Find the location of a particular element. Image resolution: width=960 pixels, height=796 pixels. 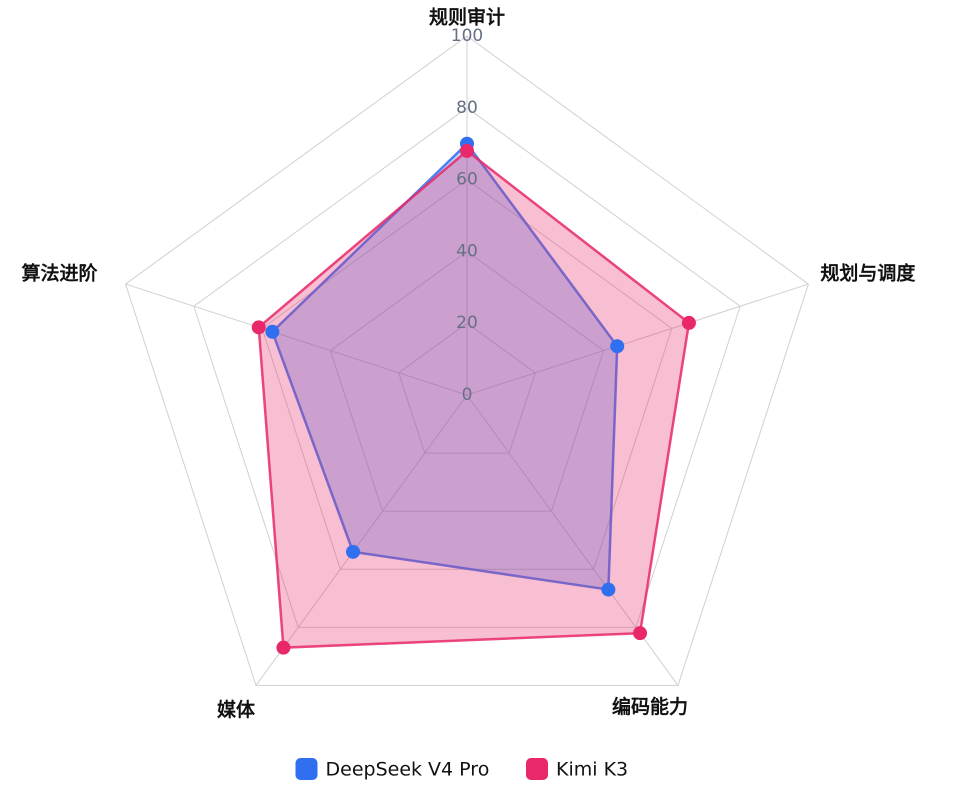

legend-label: DeepSeek V4 Pro is located at coordinates (408, 770).